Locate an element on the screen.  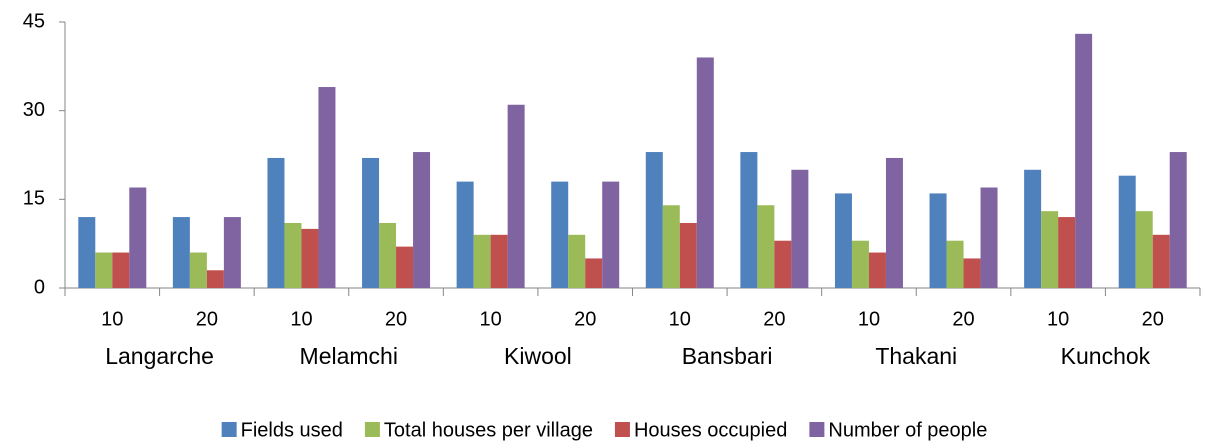
group-label: Thakani is located at coordinates (916, 356).